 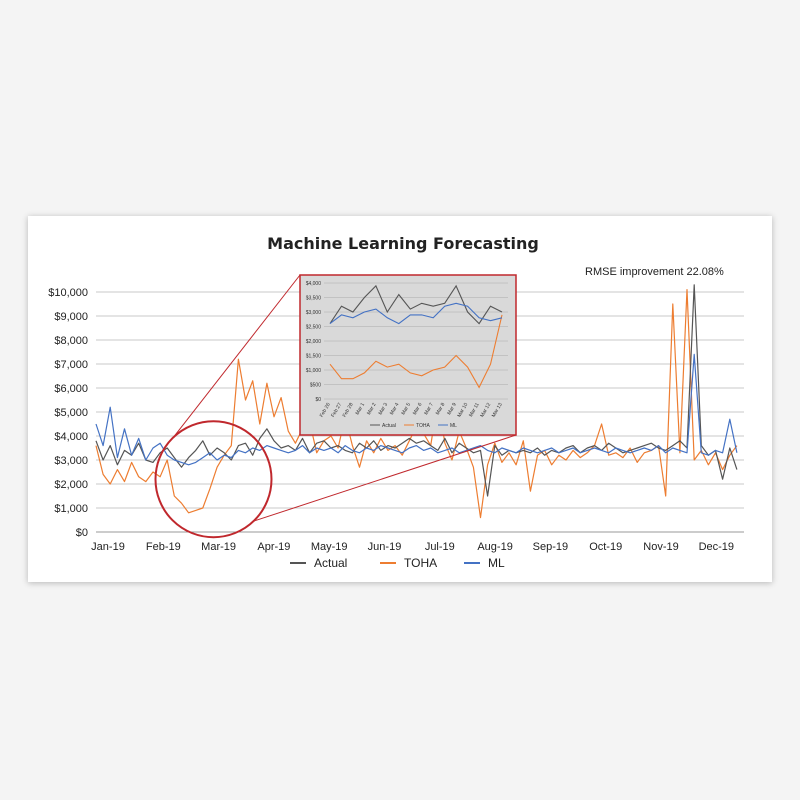 What do you see at coordinates (494, 547) in the screenshot?
I see `x-tick-label: Aug-19` at bounding box center [494, 547].